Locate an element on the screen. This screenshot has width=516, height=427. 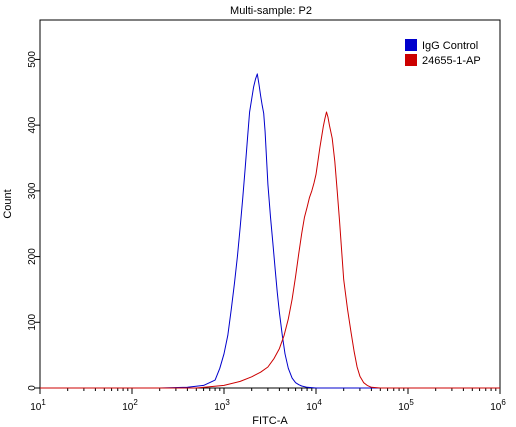
x-tick-label: 10¹ is located at coordinates (38, 405).